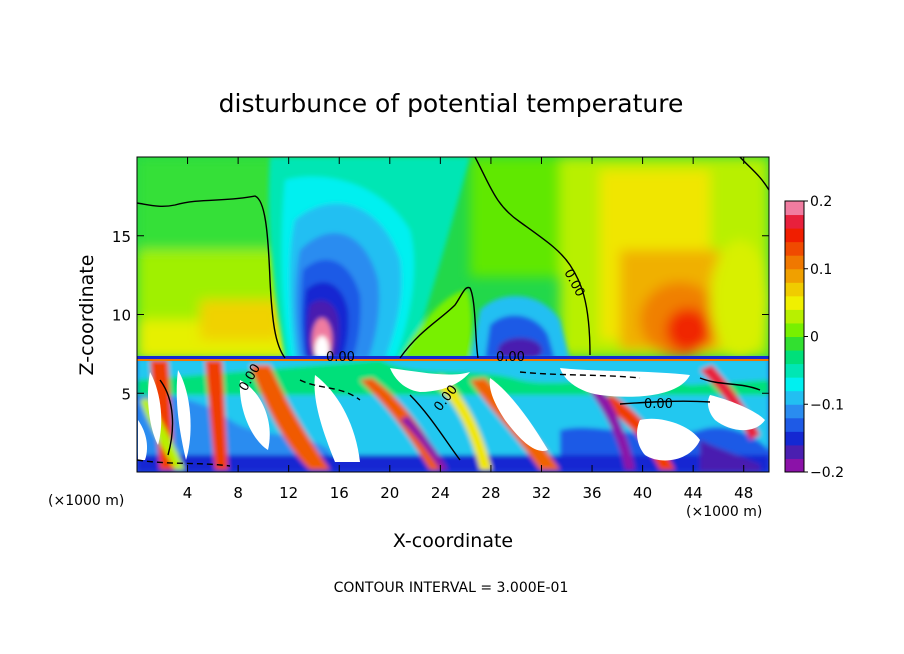 This screenshot has height=654, width=904. Describe the element at coordinates (693, 493) in the screenshot. I see `x-tick-label: 44` at that location.